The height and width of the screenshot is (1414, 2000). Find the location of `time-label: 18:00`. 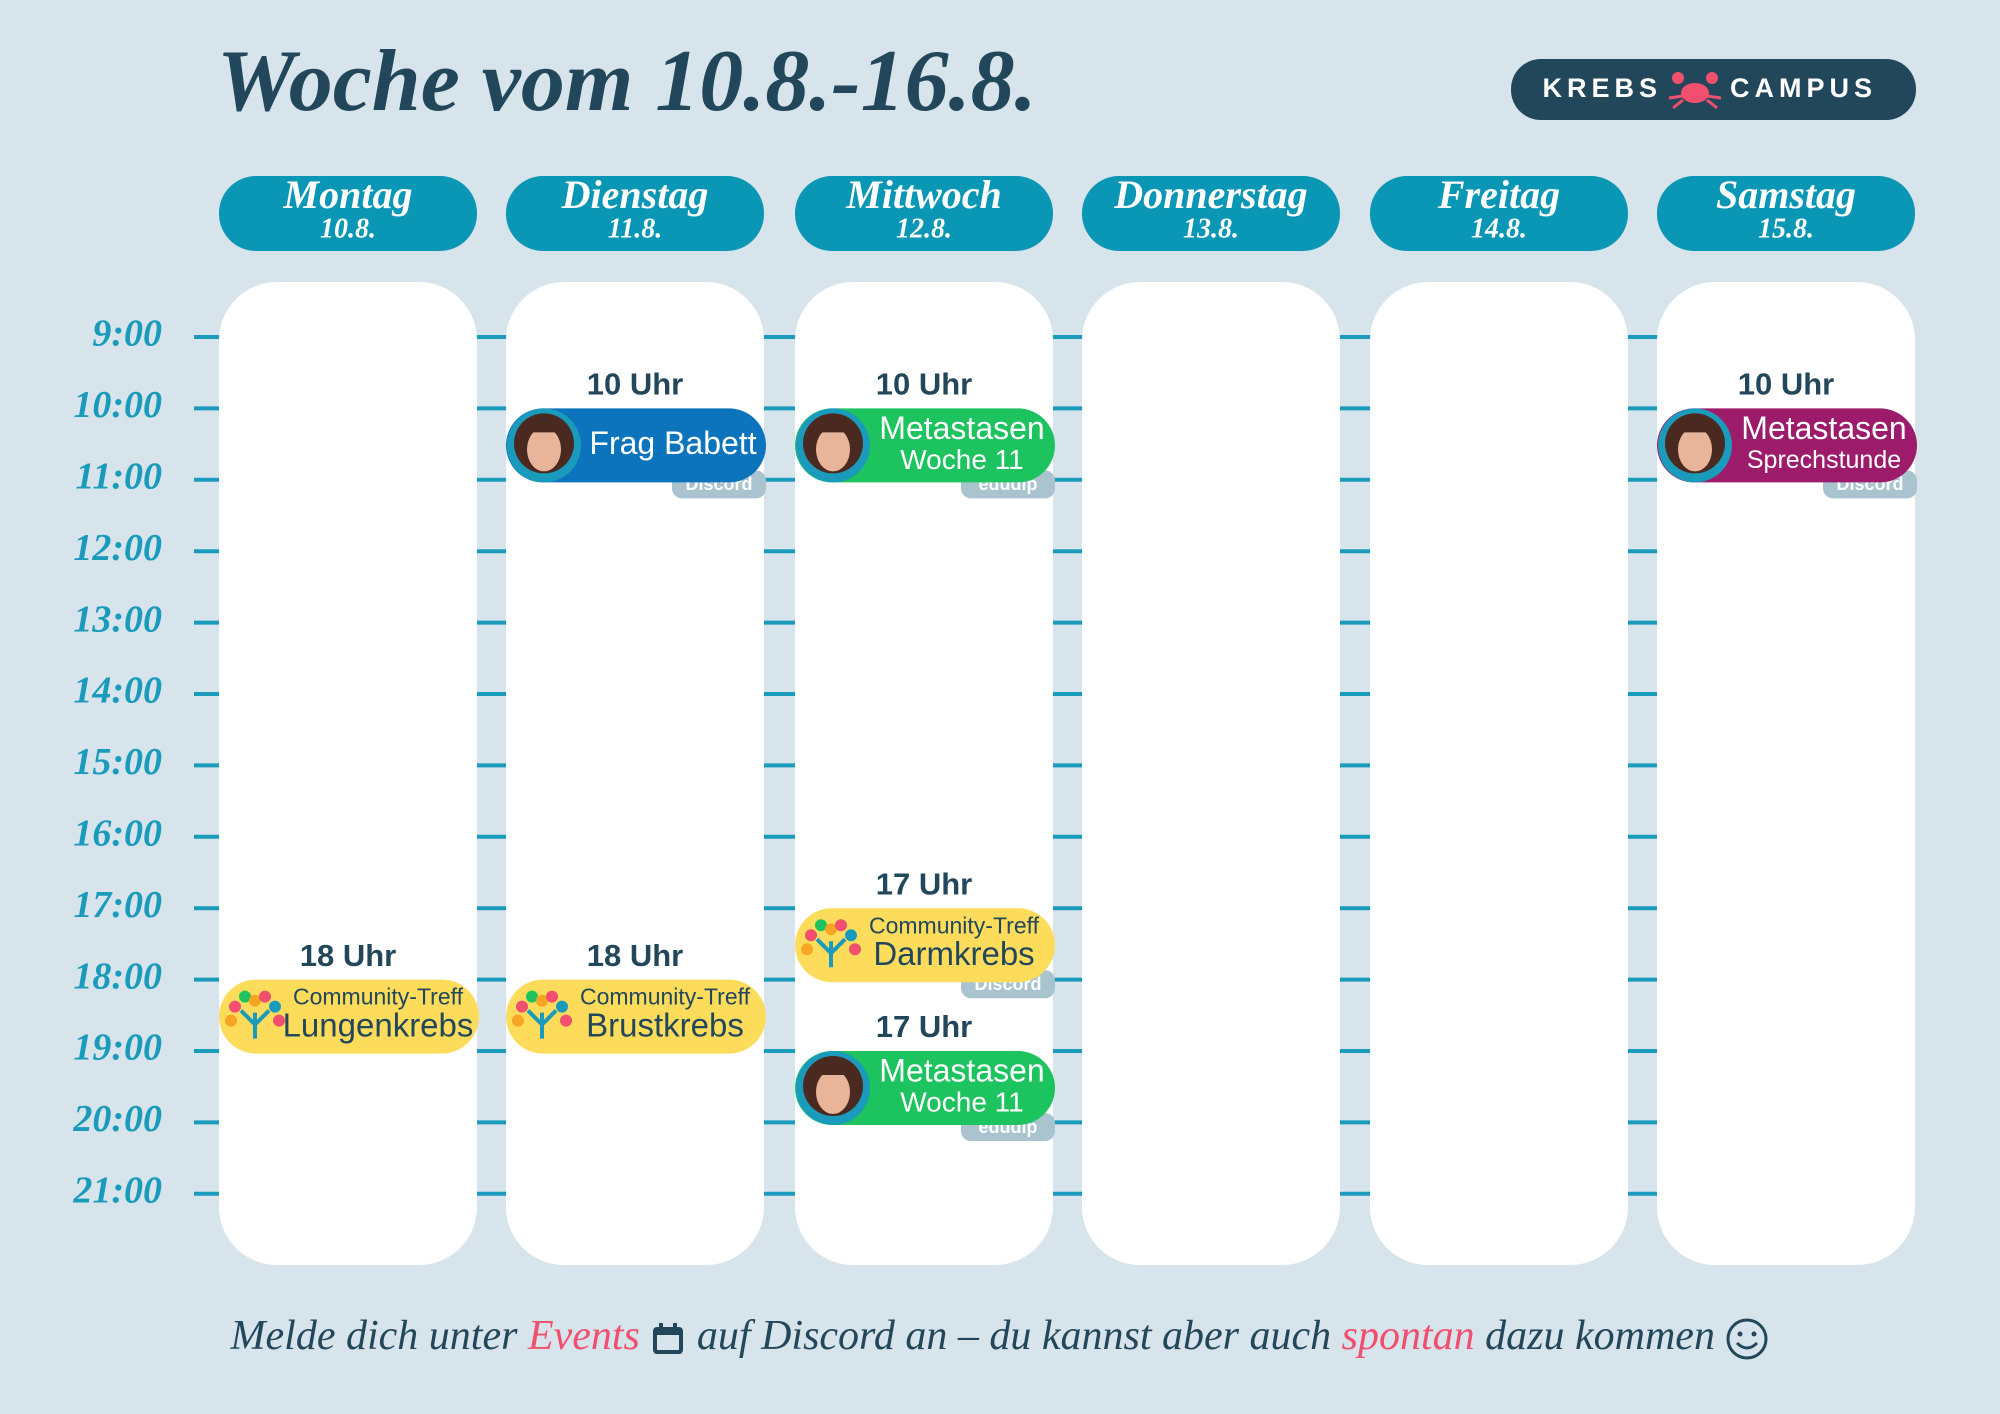

time-label: 18:00 is located at coordinates (117, 976).